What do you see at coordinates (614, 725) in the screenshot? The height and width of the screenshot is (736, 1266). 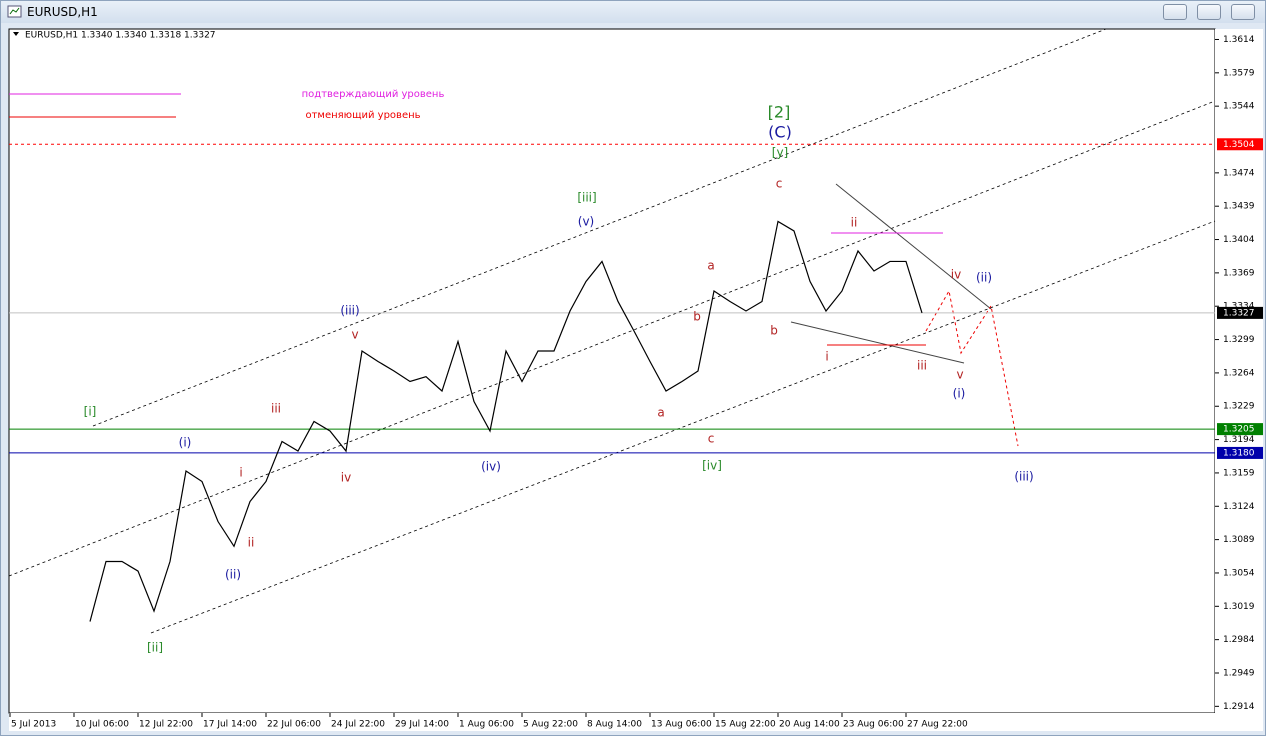 I see `x-tick-label: 8 Aug 14:00` at bounding box center [614, 725].